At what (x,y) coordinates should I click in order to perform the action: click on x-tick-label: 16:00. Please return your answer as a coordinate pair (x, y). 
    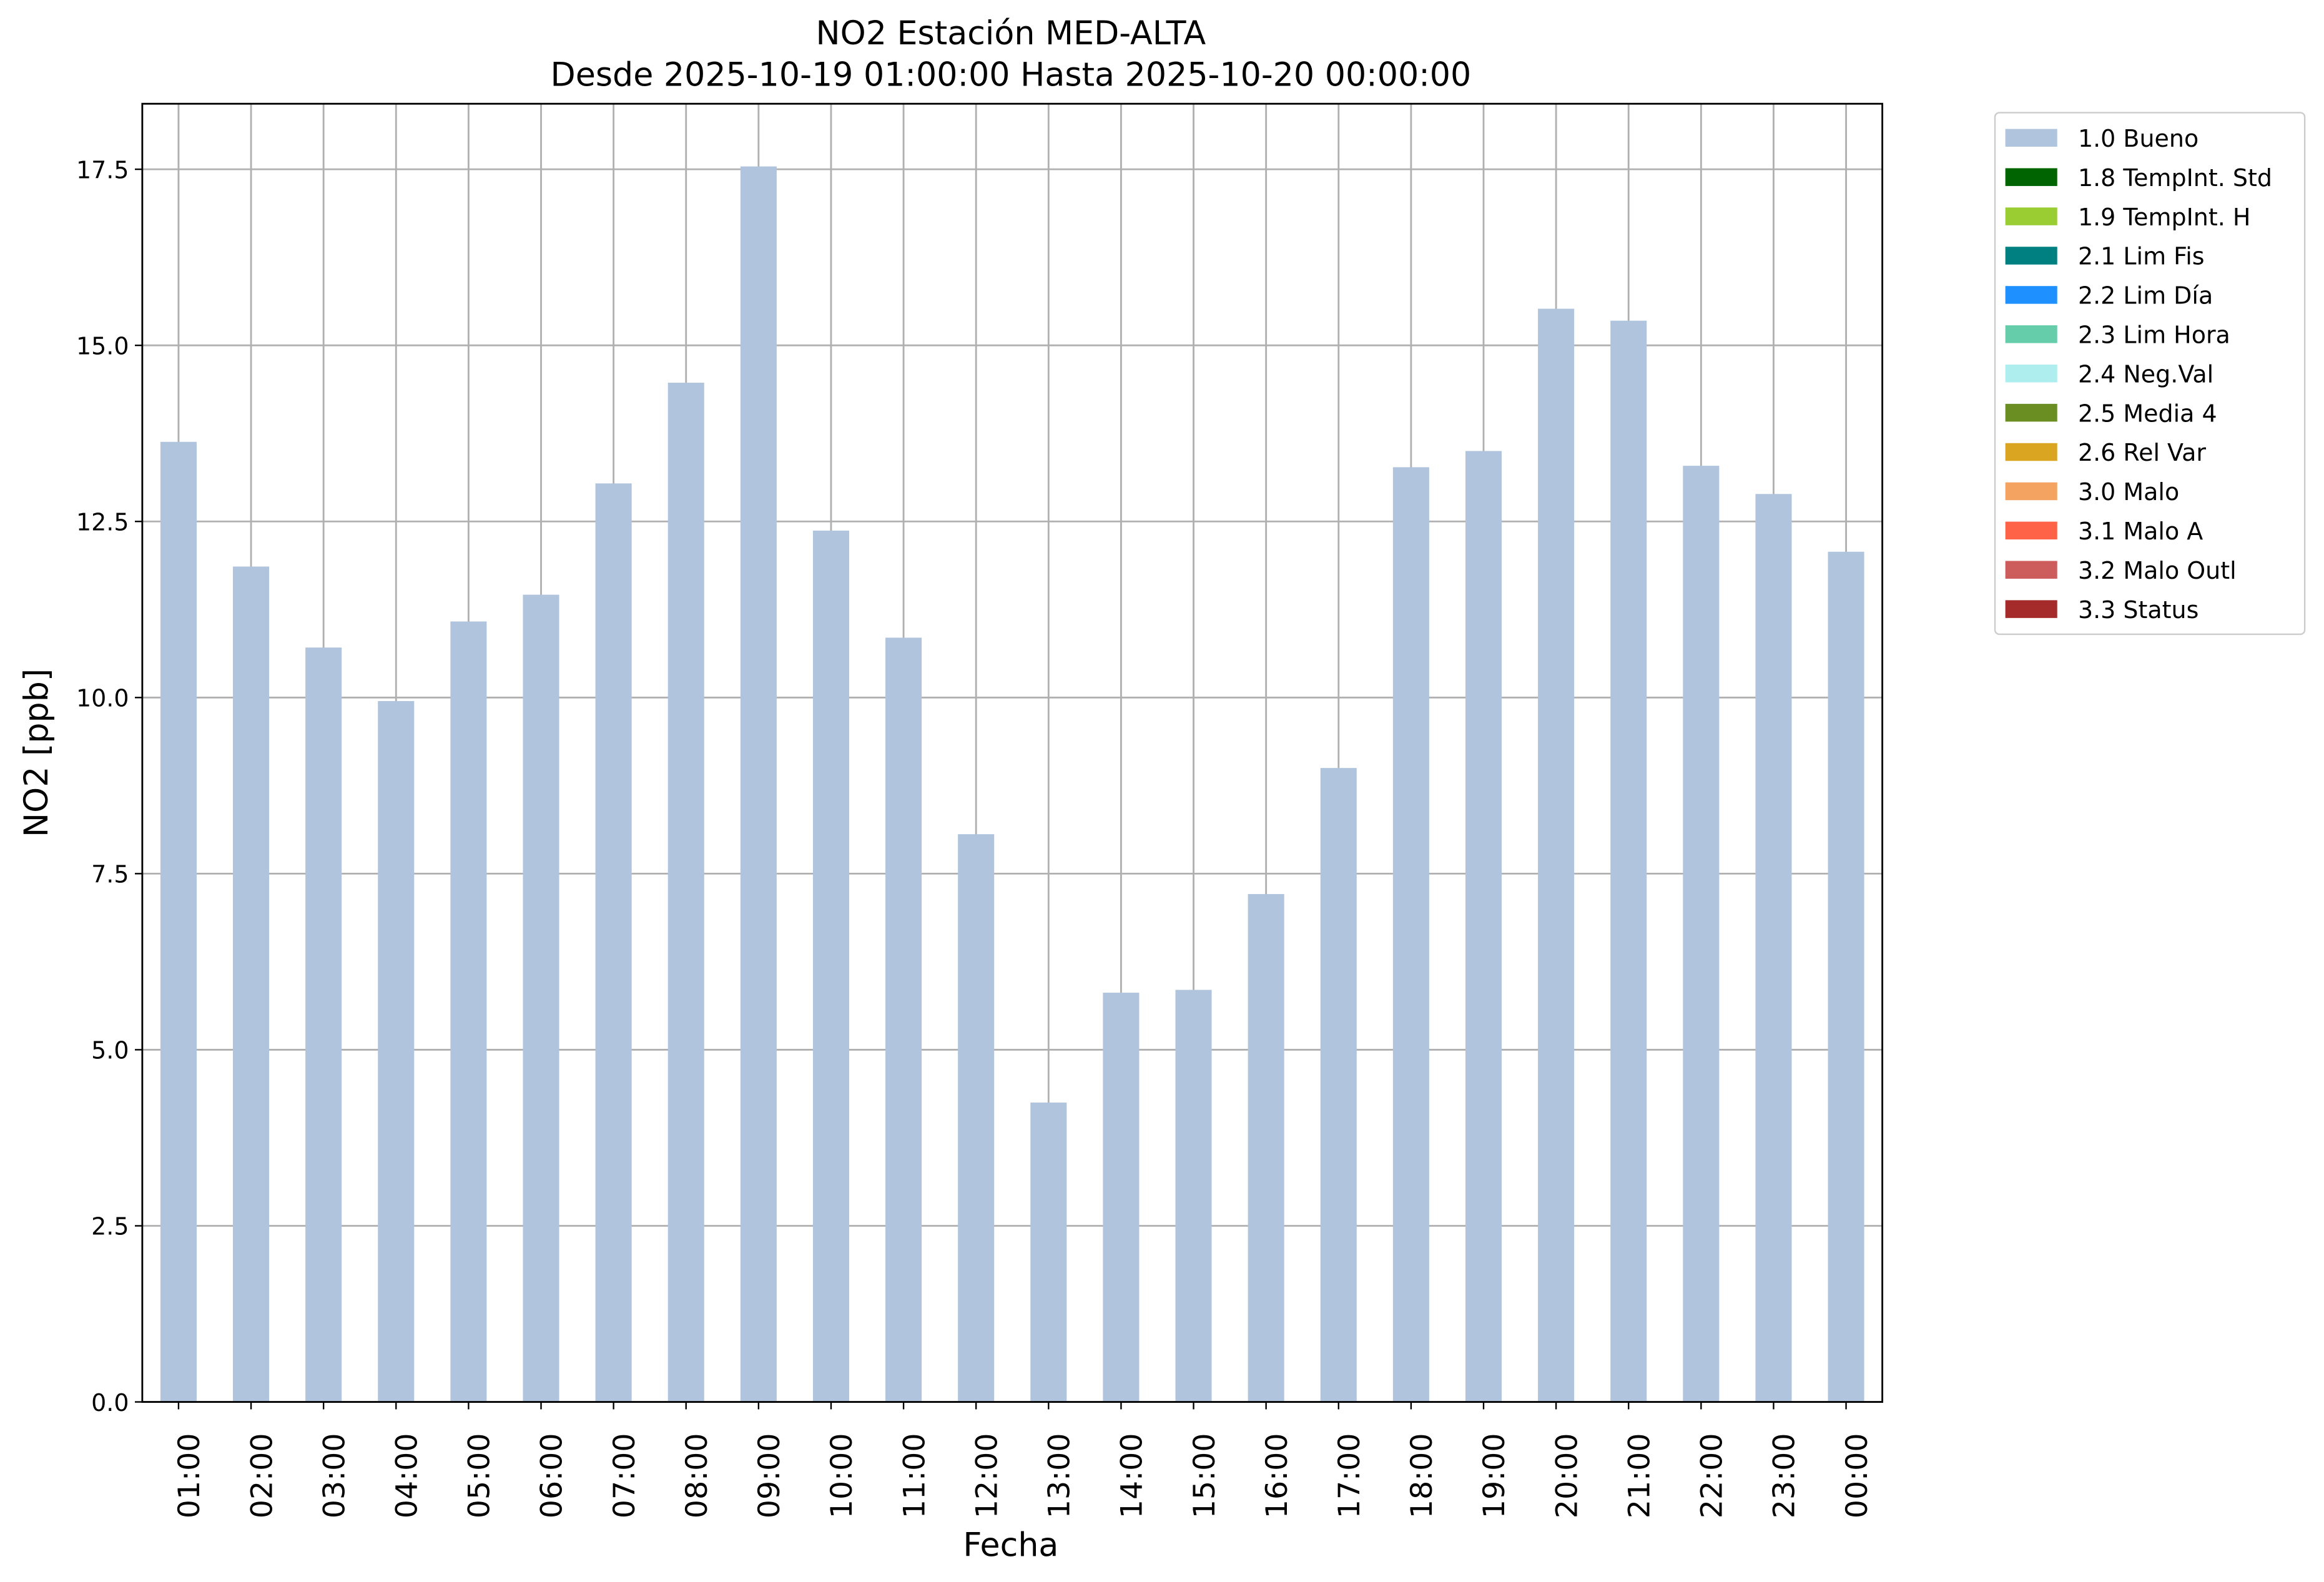
    Looking at the image, I should click on (1277, 1475).